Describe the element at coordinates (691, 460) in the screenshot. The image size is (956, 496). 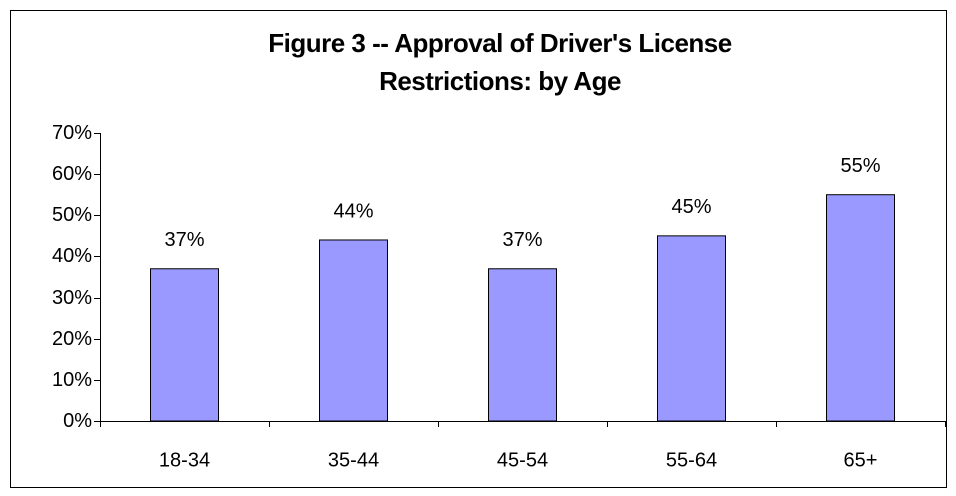
I see `x-tick-label: 55-64` at that location.